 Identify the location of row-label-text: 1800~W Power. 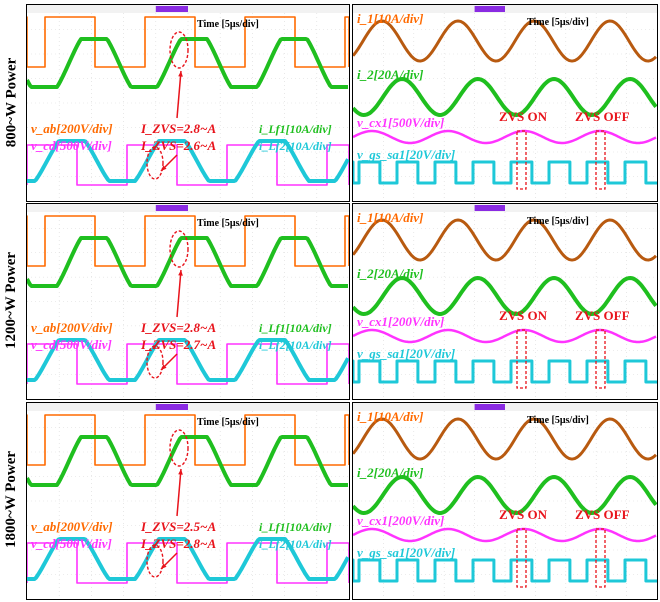
(11, 499).